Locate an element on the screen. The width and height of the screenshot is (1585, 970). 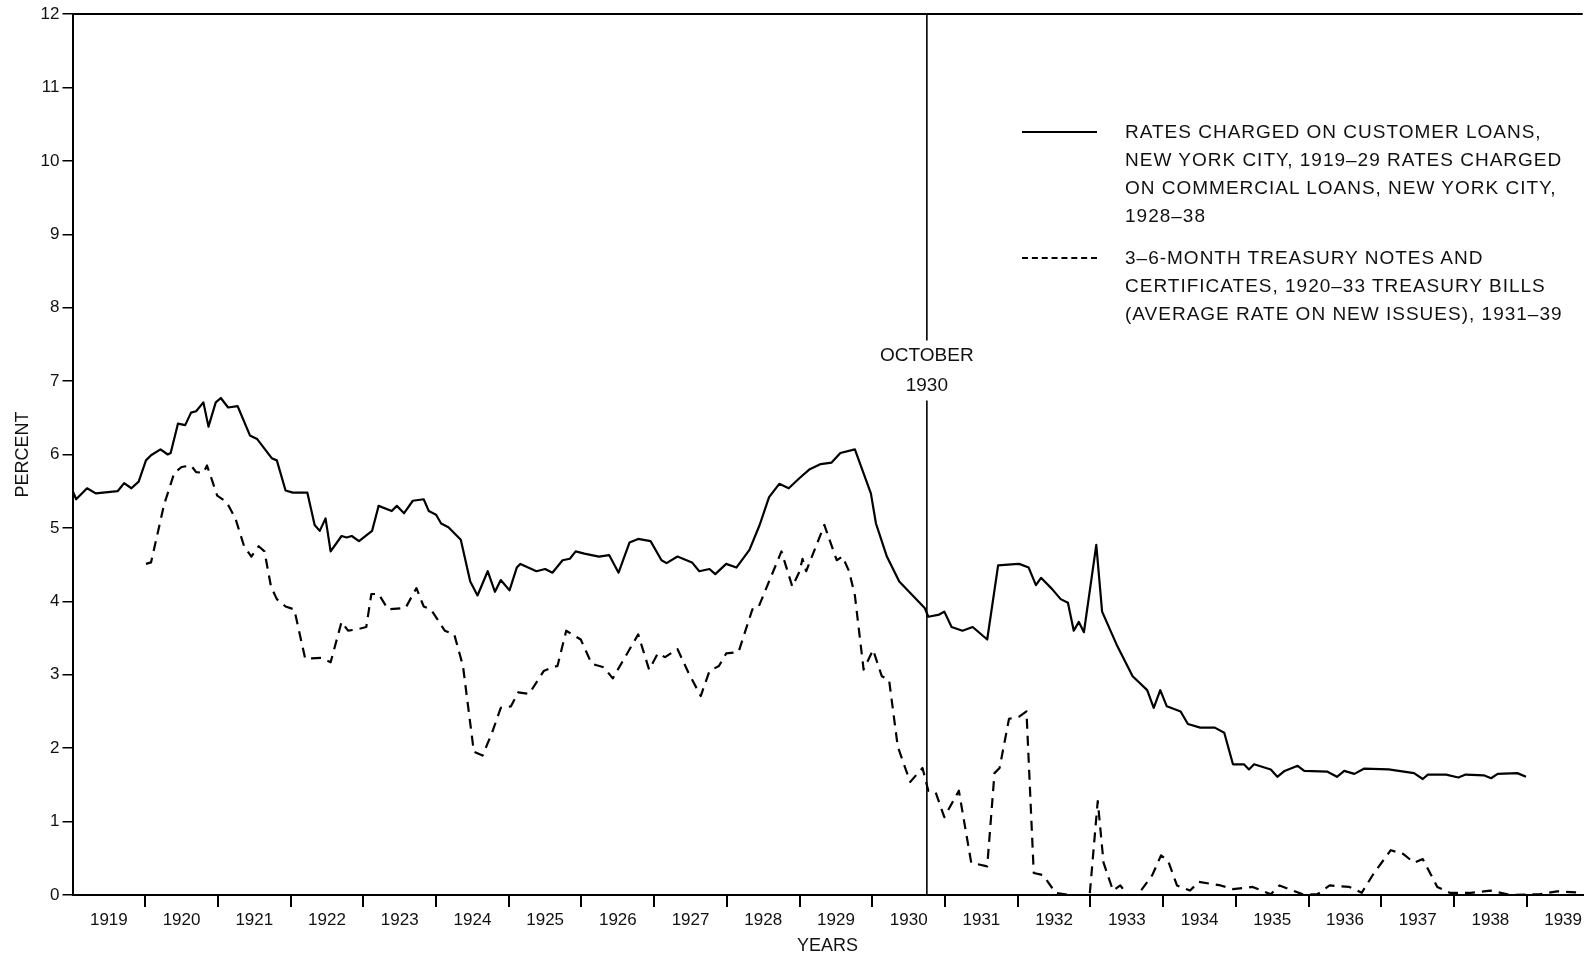
x-tick-label: 1922 is located at coordinates (327, 919).